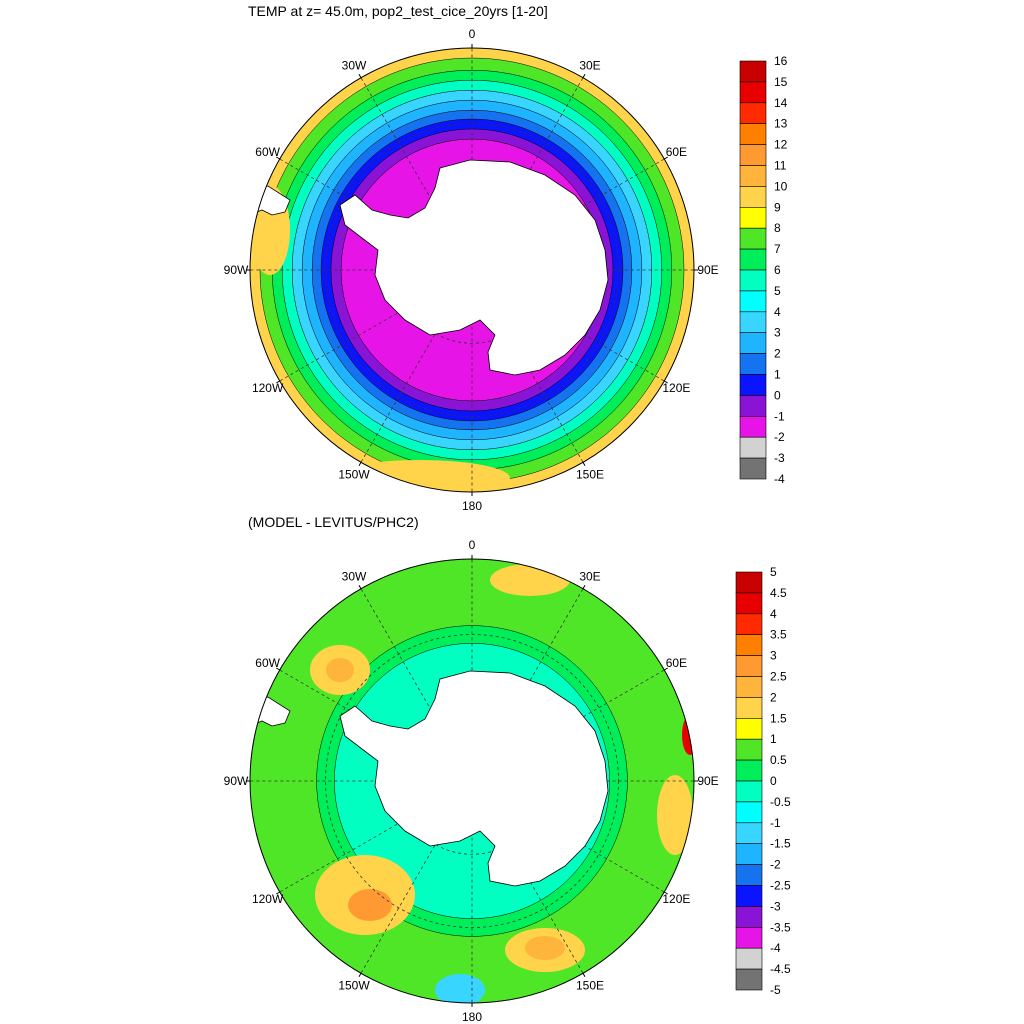  Describe the element at coordinates (780, 802) in the screenshot. I see `colorbar-tick-label: -0.5` at that location.